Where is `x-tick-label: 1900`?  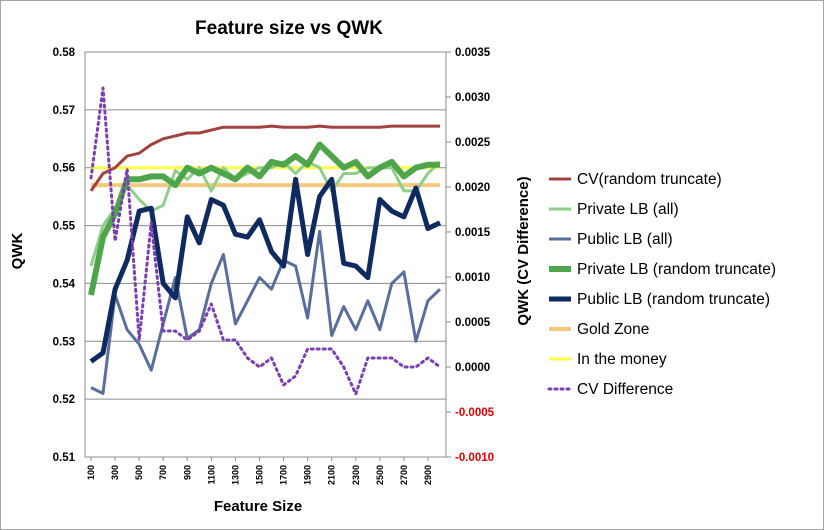 x-tick-label: 1900 is located at coordinates (308, 475).